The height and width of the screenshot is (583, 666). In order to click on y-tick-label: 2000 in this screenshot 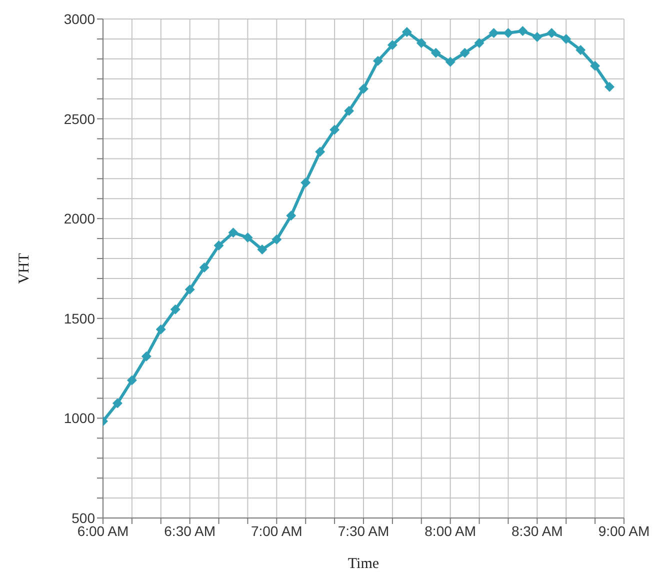, I will do `click(80, 218)`.